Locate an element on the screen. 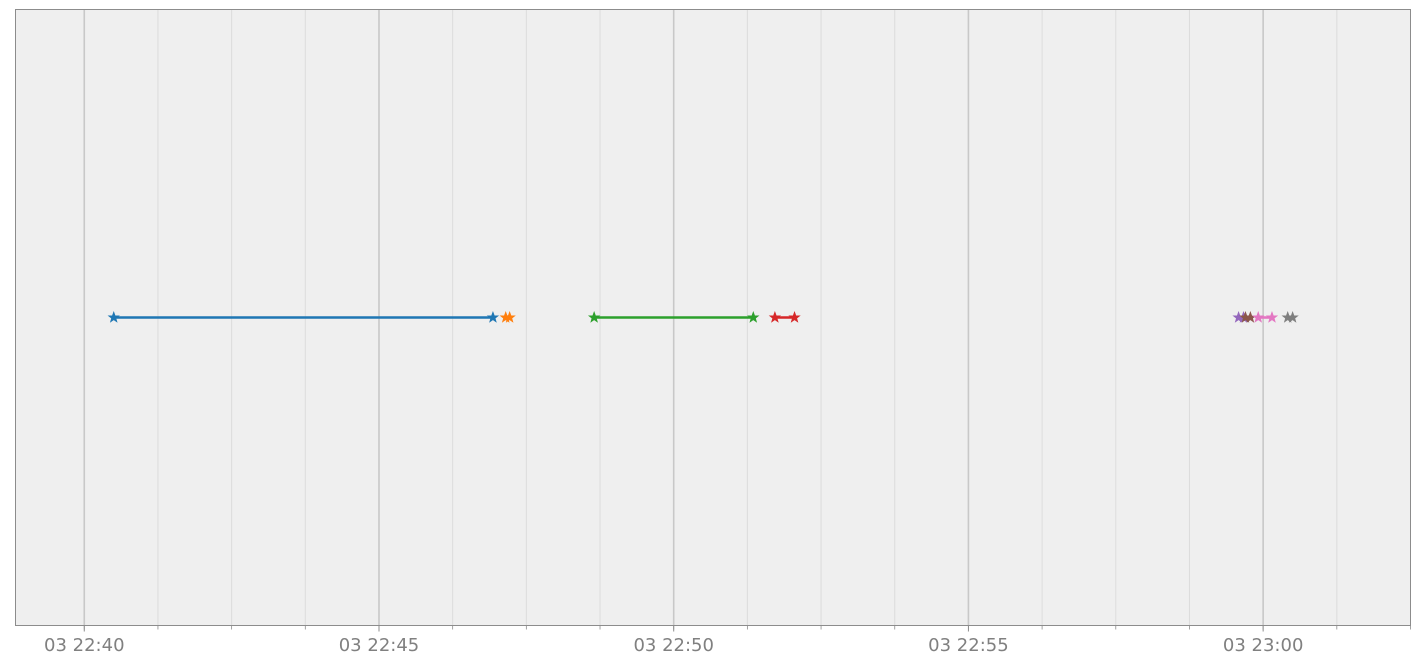 The height and width of the screenshot is (664, 1419). x-tick-label: 03 22:40 is located at coordinates (84, 645).